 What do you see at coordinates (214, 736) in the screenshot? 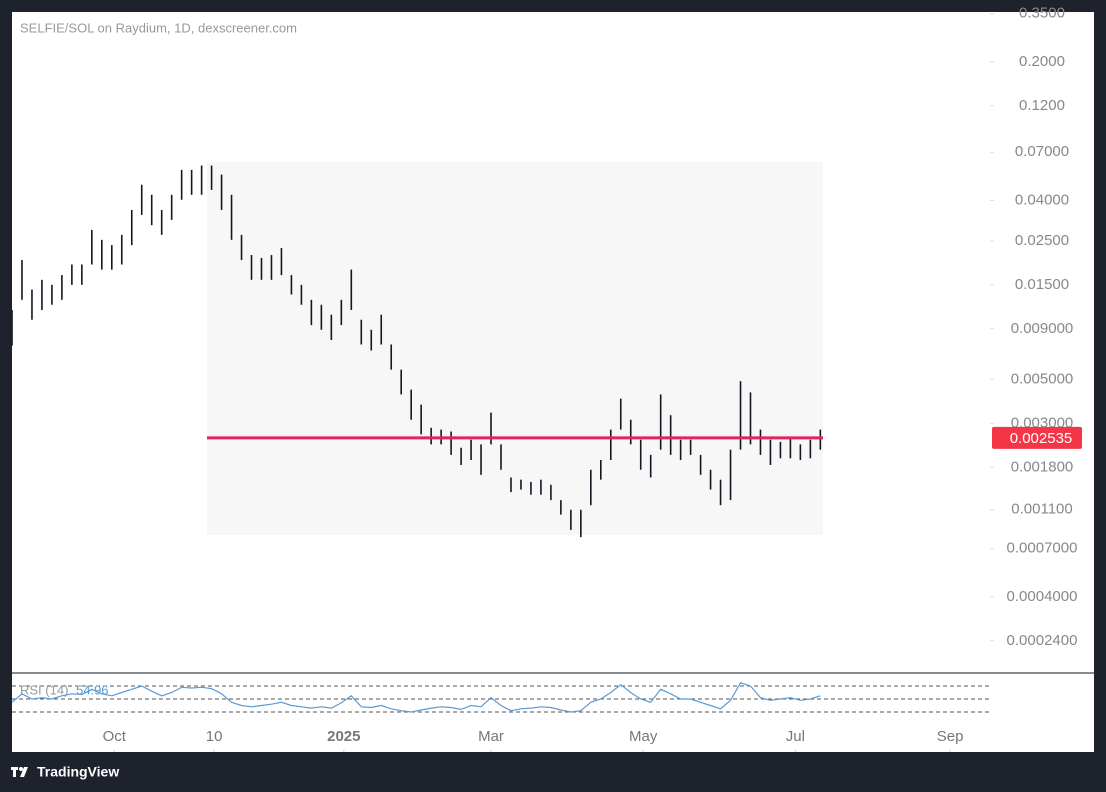
I see `x-tick-label: 10` at bounding box center [214, 736].